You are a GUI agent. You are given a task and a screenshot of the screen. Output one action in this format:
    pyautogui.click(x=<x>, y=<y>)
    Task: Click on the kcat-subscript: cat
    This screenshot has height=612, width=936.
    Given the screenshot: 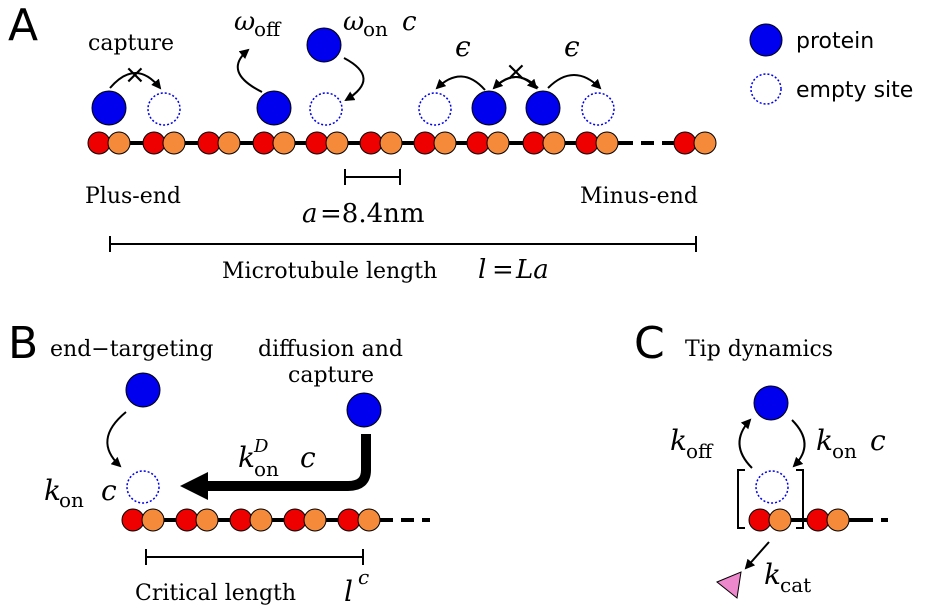 What is the action you would take?
    pyautogui.click(x=795, y=585)
    